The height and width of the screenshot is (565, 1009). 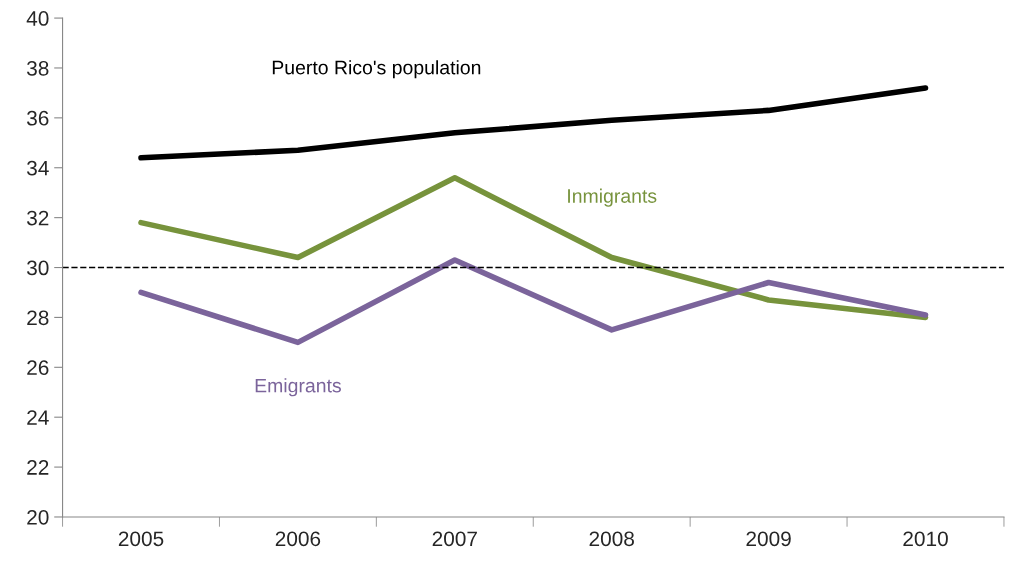 I want to click on text: Puerto Rico's population, so click(x=376, y=69).